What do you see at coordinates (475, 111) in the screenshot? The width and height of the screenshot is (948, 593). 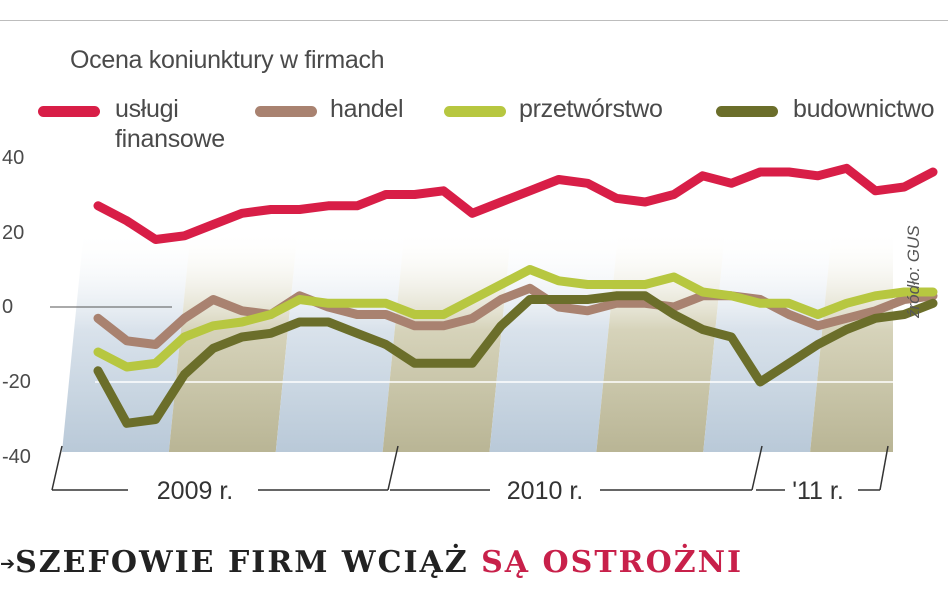 I see `legend-swatch-przetworstwo` at bounding box center [475, 111].